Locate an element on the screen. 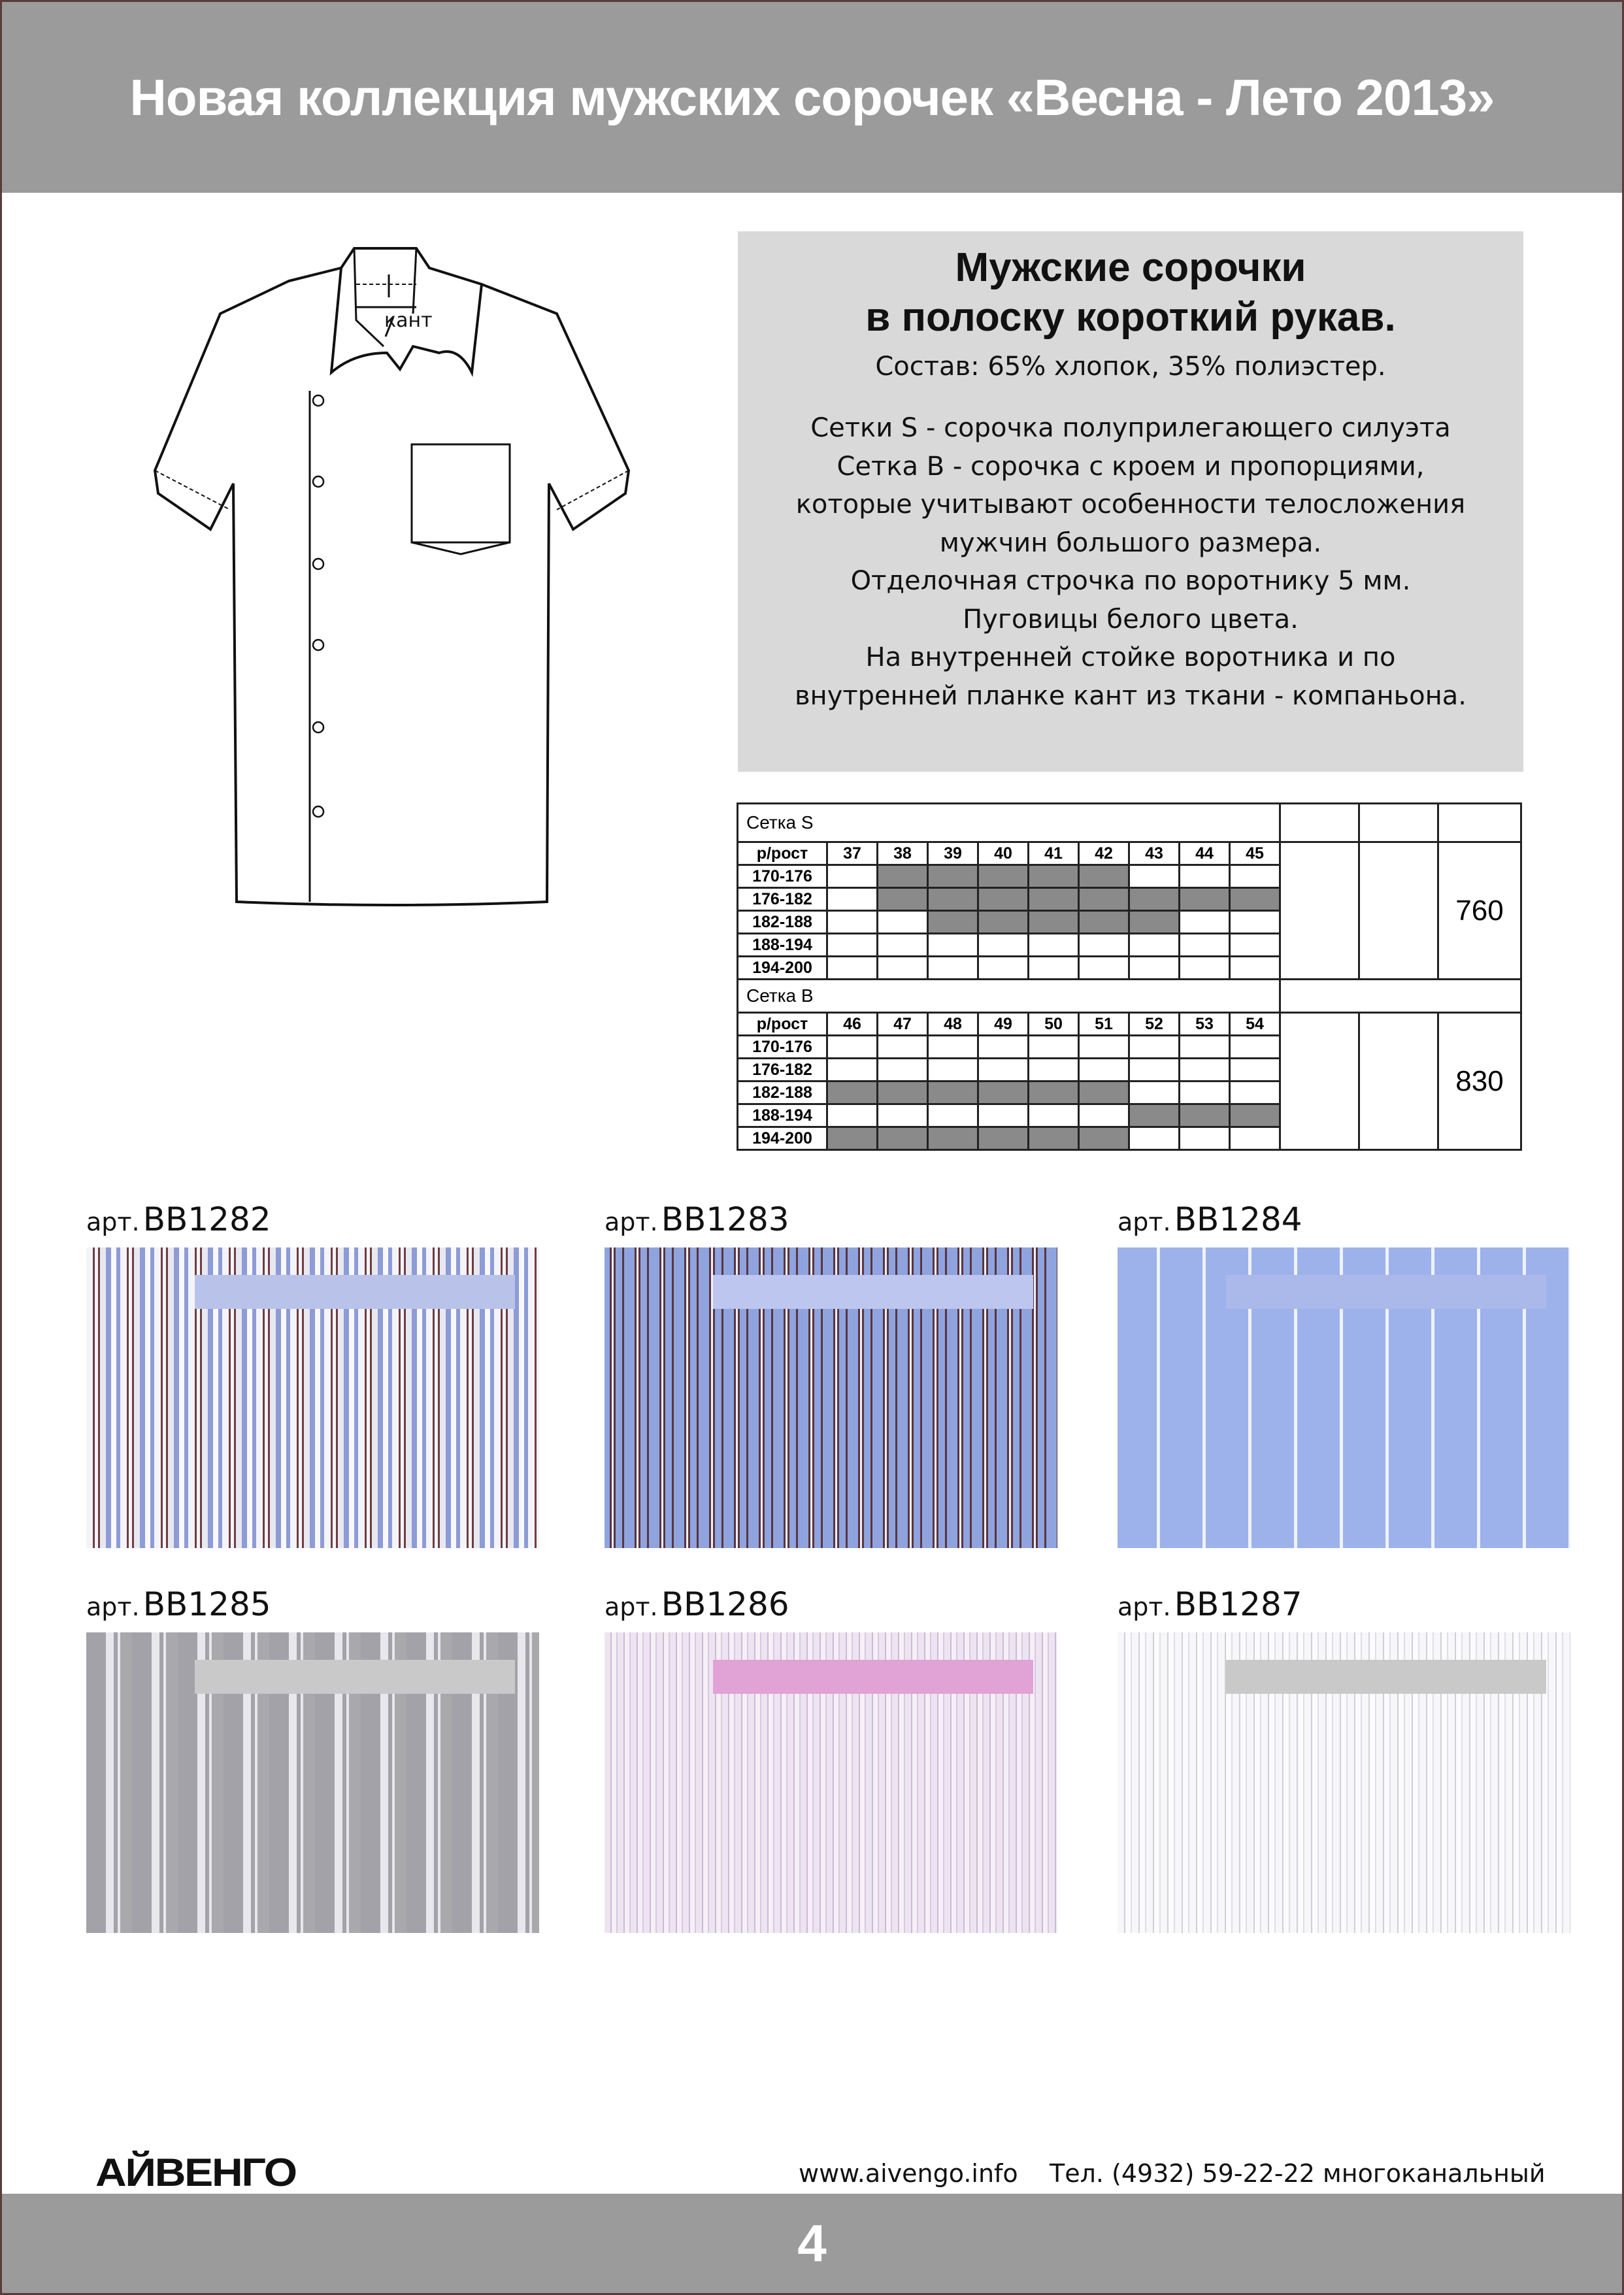 The image size is (1624, 2295). kant-label: кант is located at coordinates (409, 320).